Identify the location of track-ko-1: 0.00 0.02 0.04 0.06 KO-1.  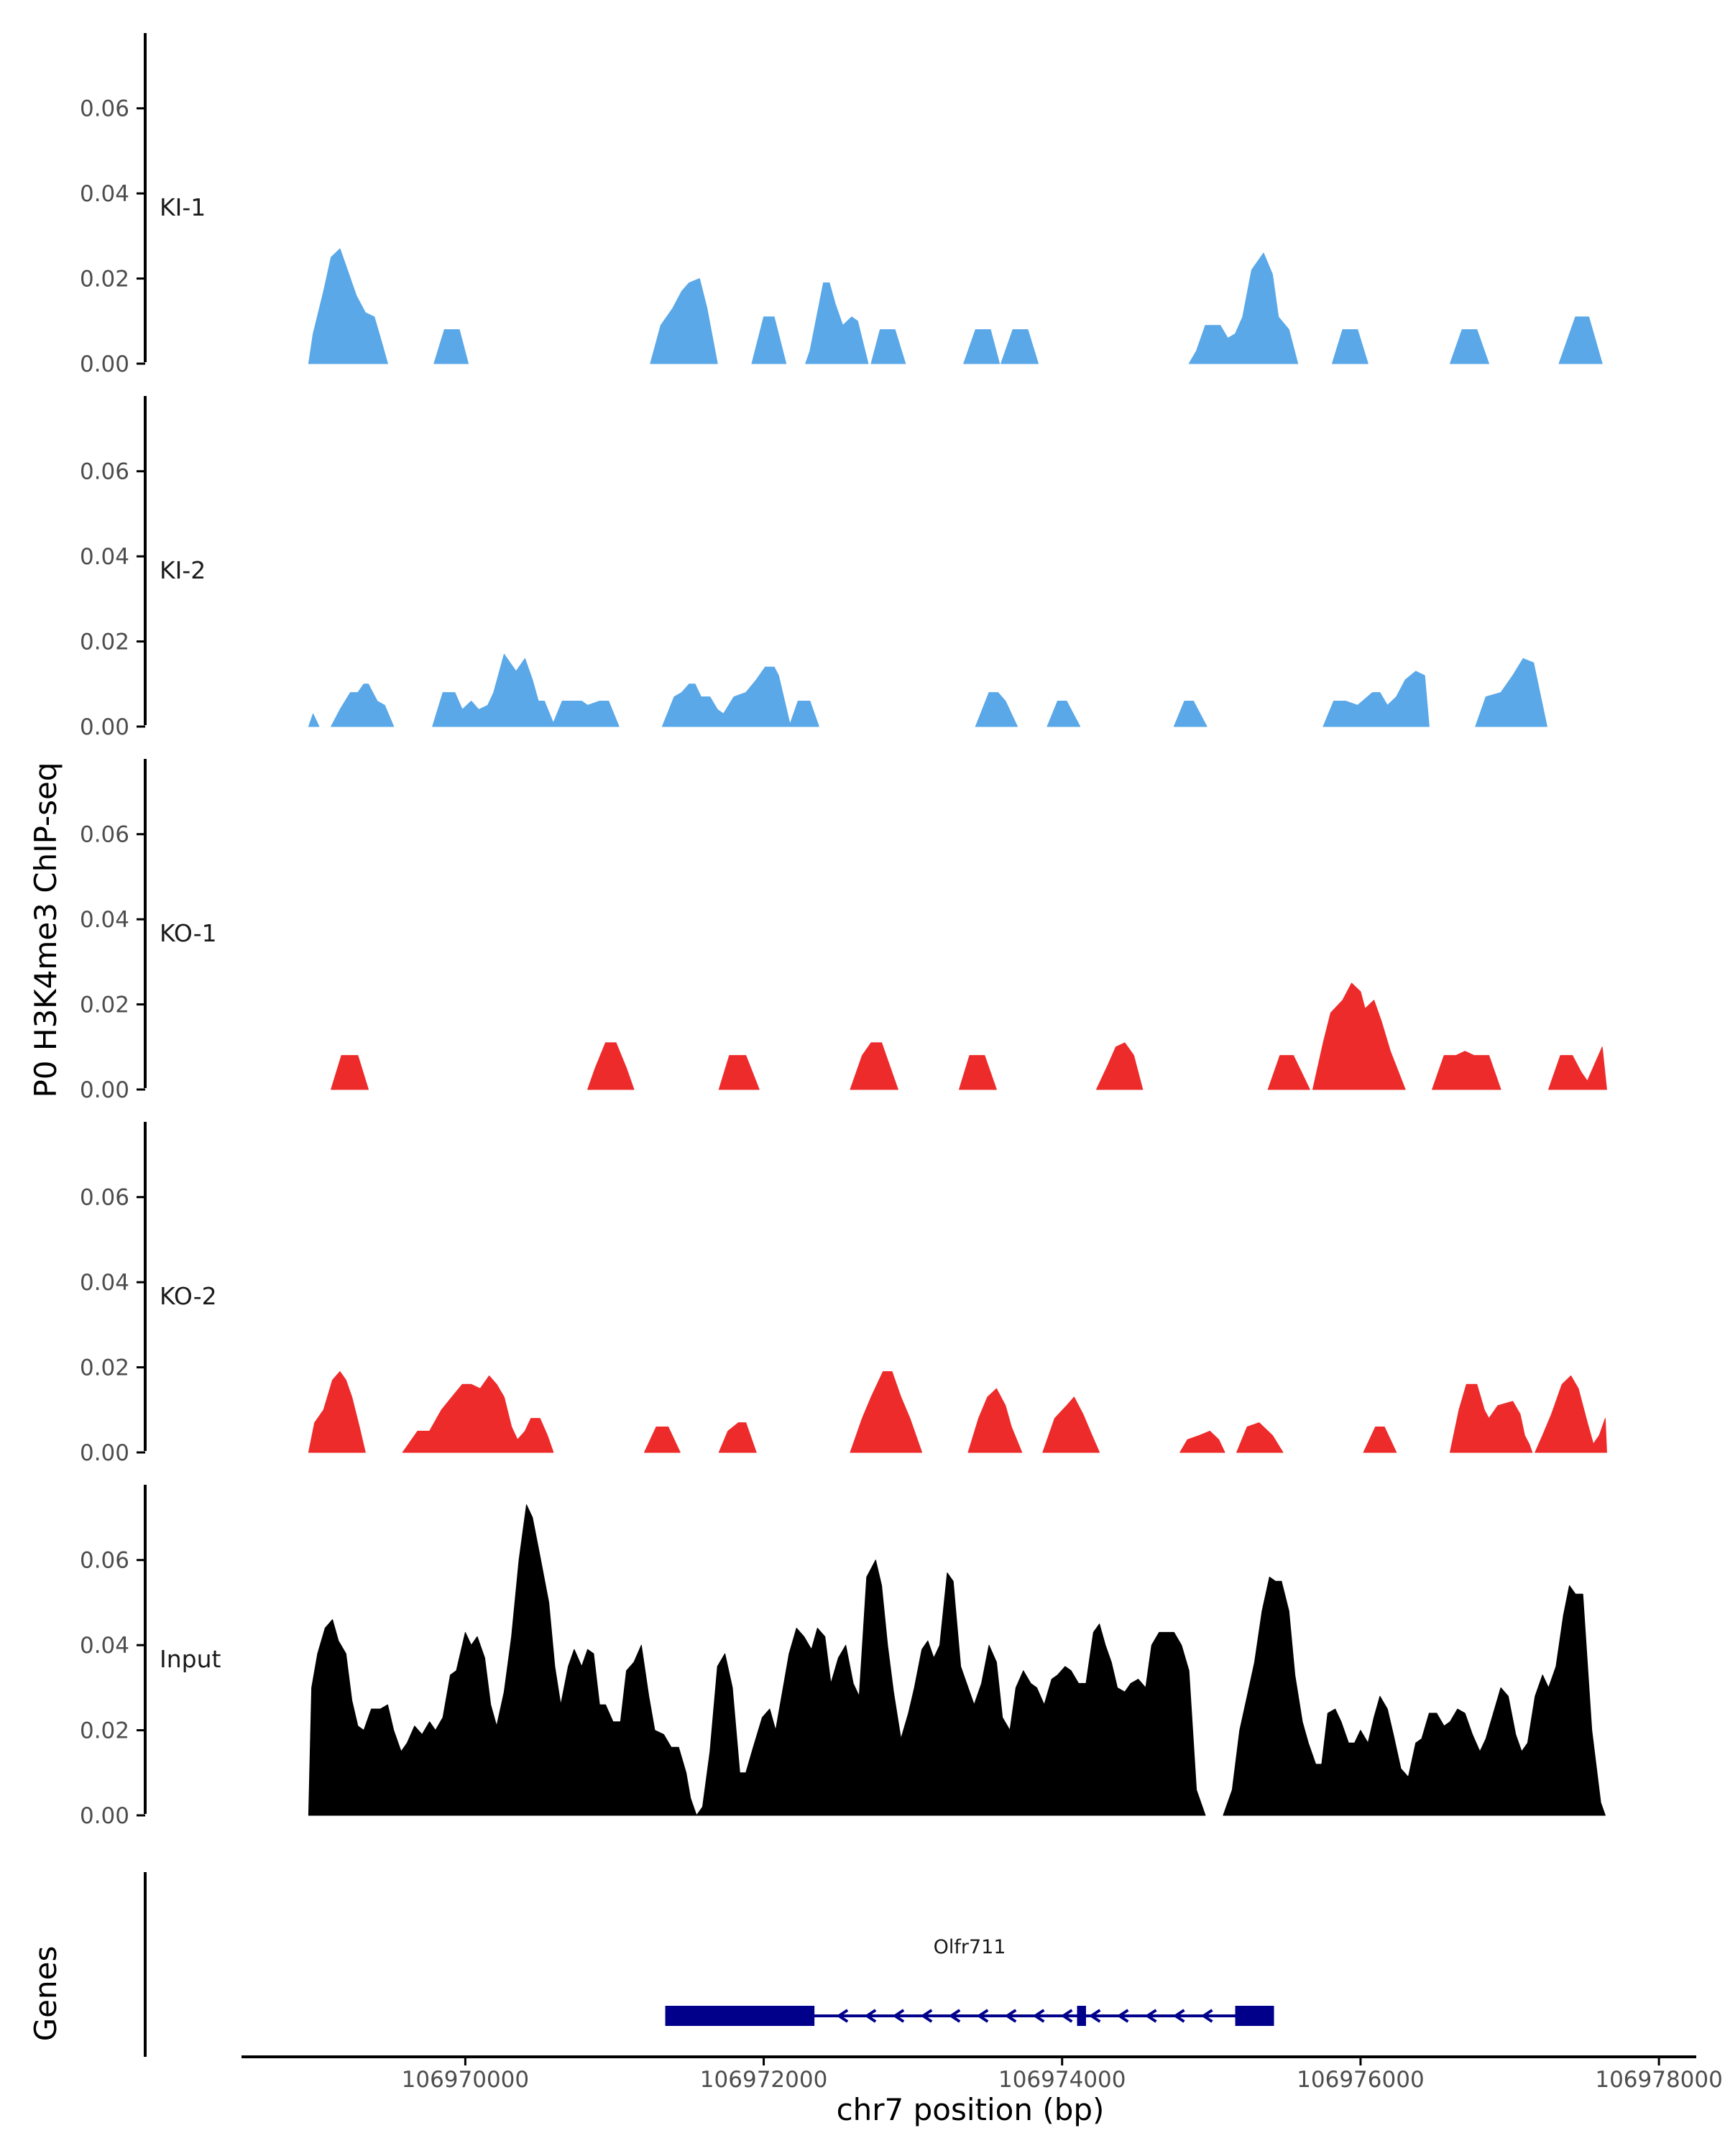
(843, 931).